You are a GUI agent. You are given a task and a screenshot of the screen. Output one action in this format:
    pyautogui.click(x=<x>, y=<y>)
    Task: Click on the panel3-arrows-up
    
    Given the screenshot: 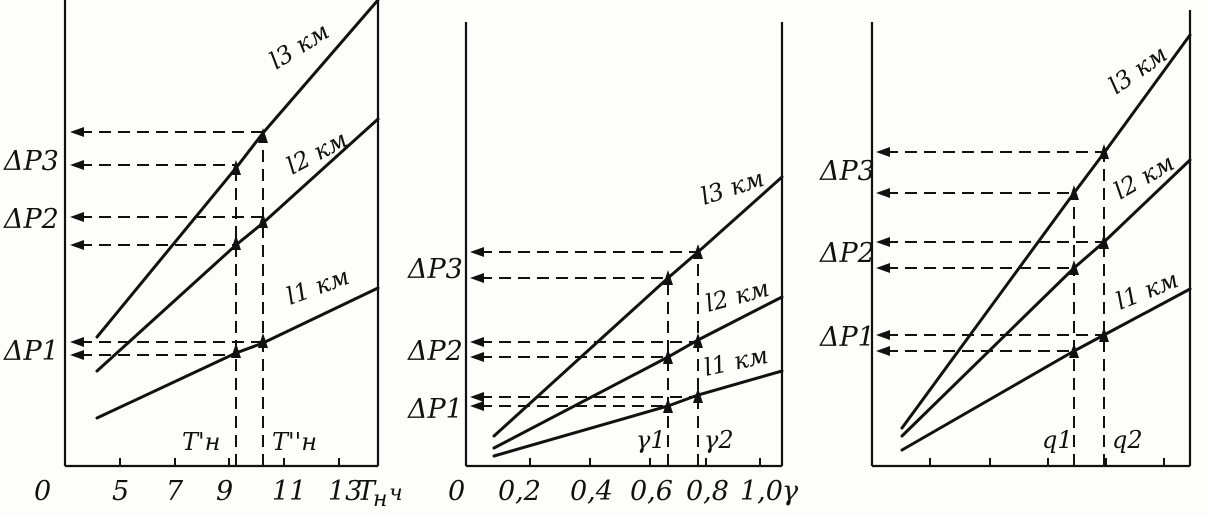 What is the action you would take?
    pyautogui.click(x=1089, y=251)
    